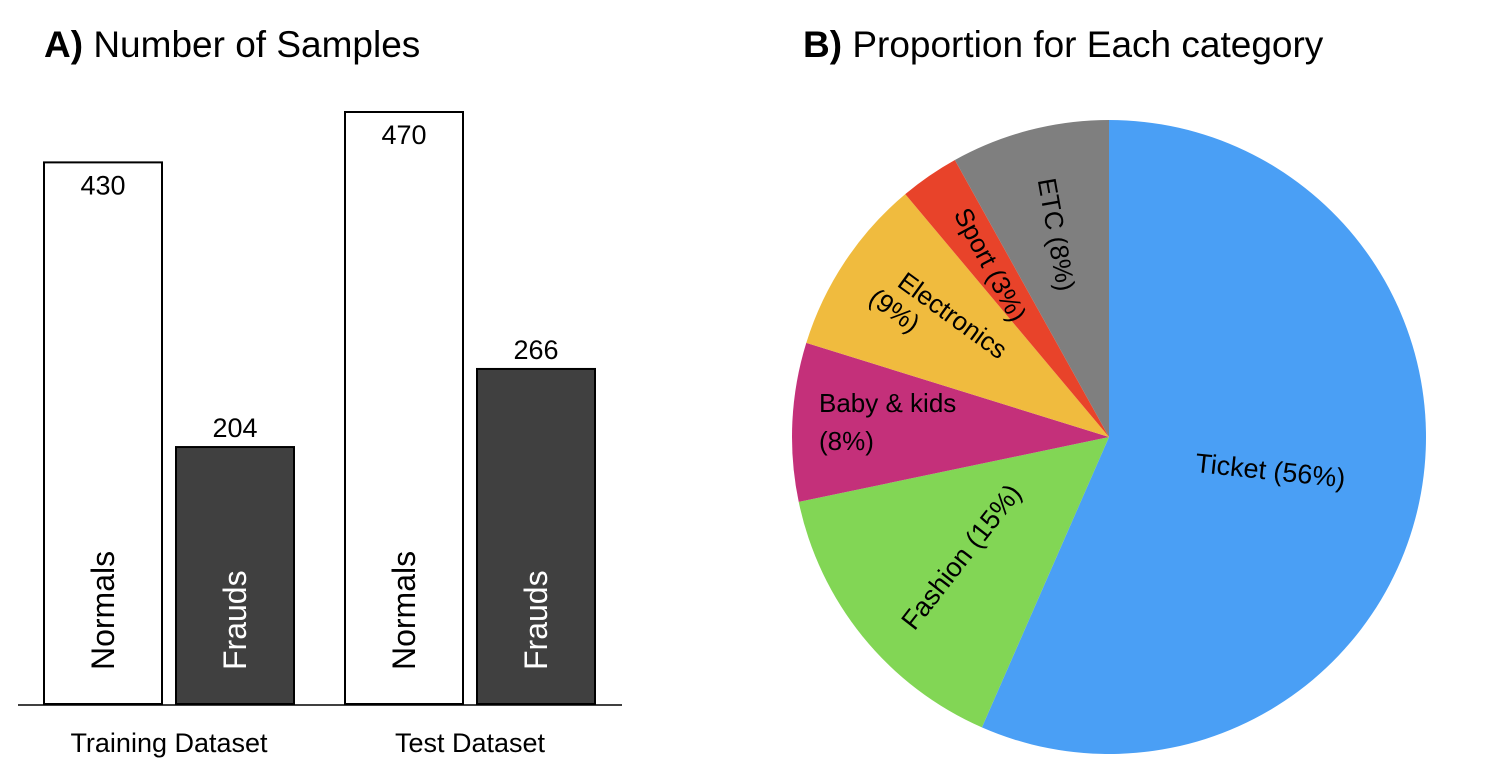 The height and width of the screenshot is (784, 1490). Describe the element at coordinates (962, 557) in the screenshot. I see `pie-label-fashion: Fashion (15%)` at that location.